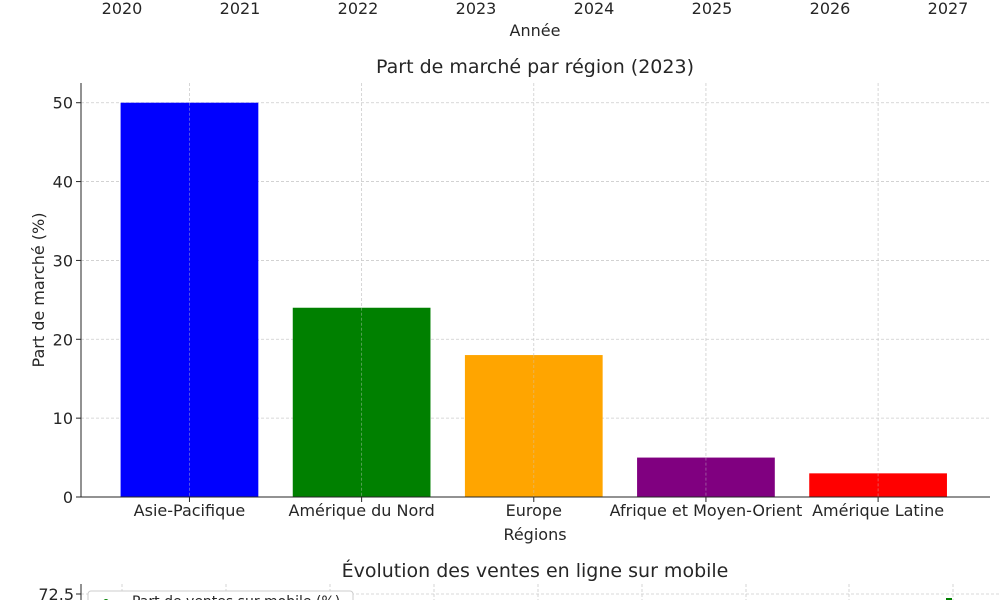  What do you see at coordinates (358, 9) in the screenshot?
I see `x-tick-label: 2022` at bounding box center [358, 9].